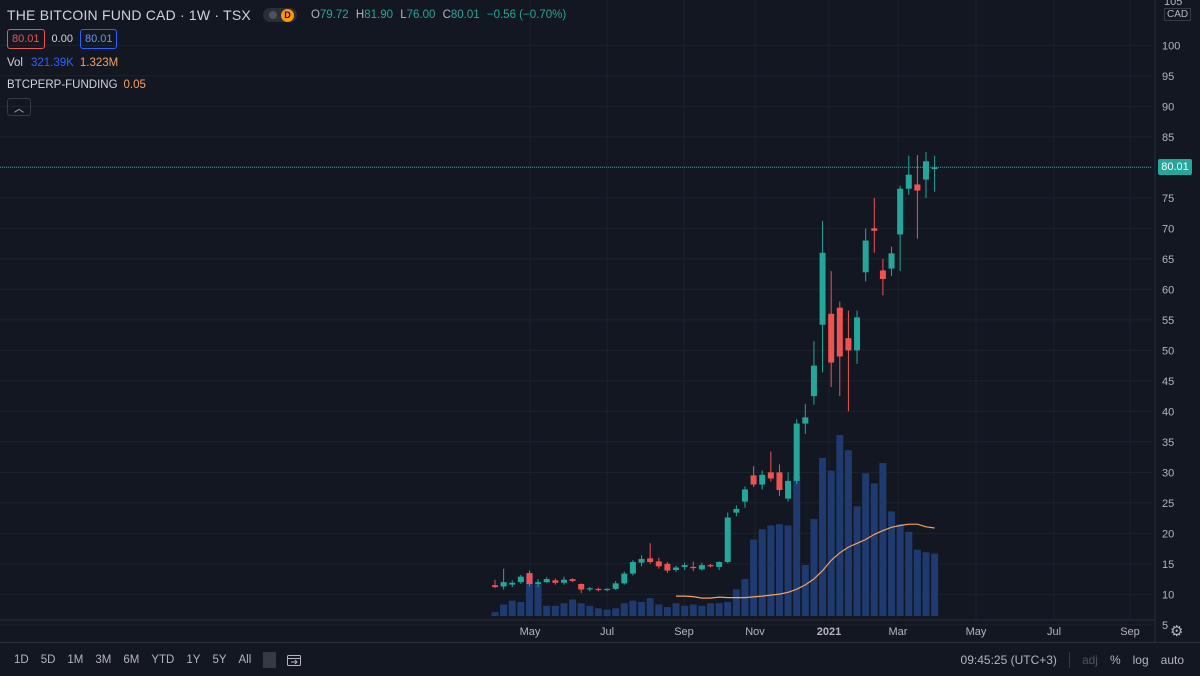 Image resolution: width=1200 pixels, height=676 pixels. I want to click on price-tick-label: 85, so click(1168, 138).